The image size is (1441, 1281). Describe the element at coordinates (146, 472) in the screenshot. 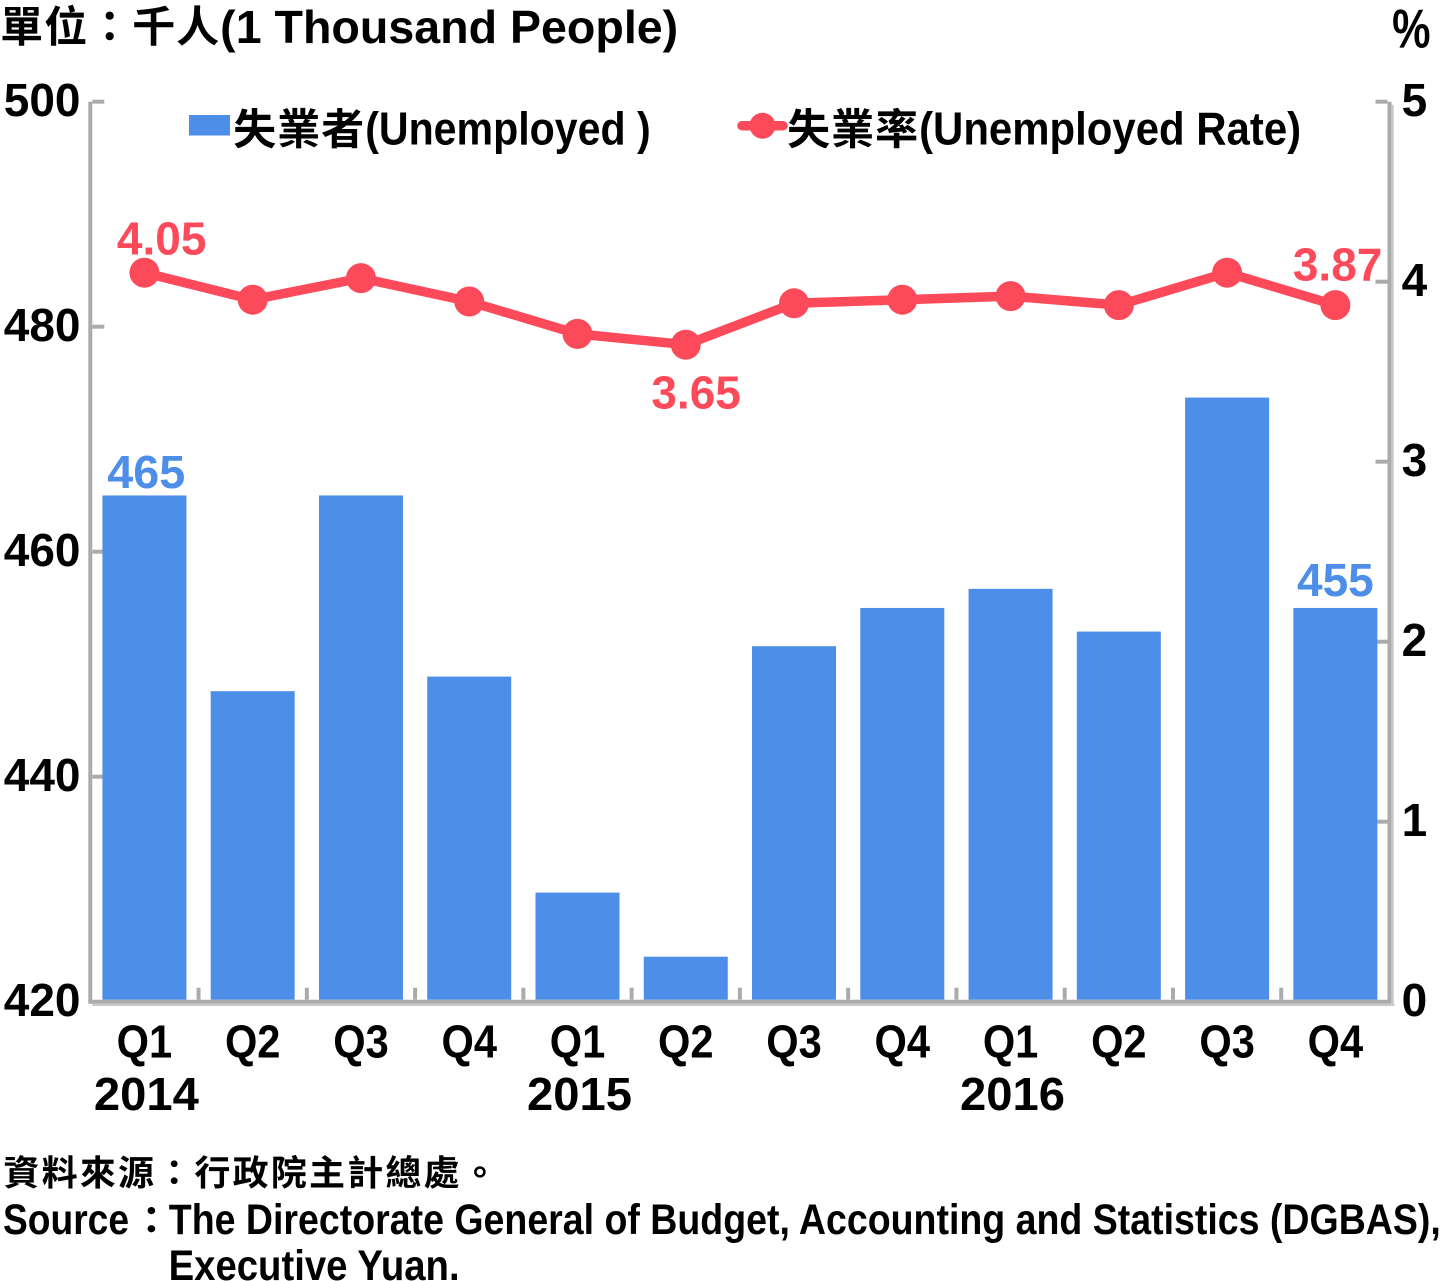

I see `svg-text: 465` at that location.